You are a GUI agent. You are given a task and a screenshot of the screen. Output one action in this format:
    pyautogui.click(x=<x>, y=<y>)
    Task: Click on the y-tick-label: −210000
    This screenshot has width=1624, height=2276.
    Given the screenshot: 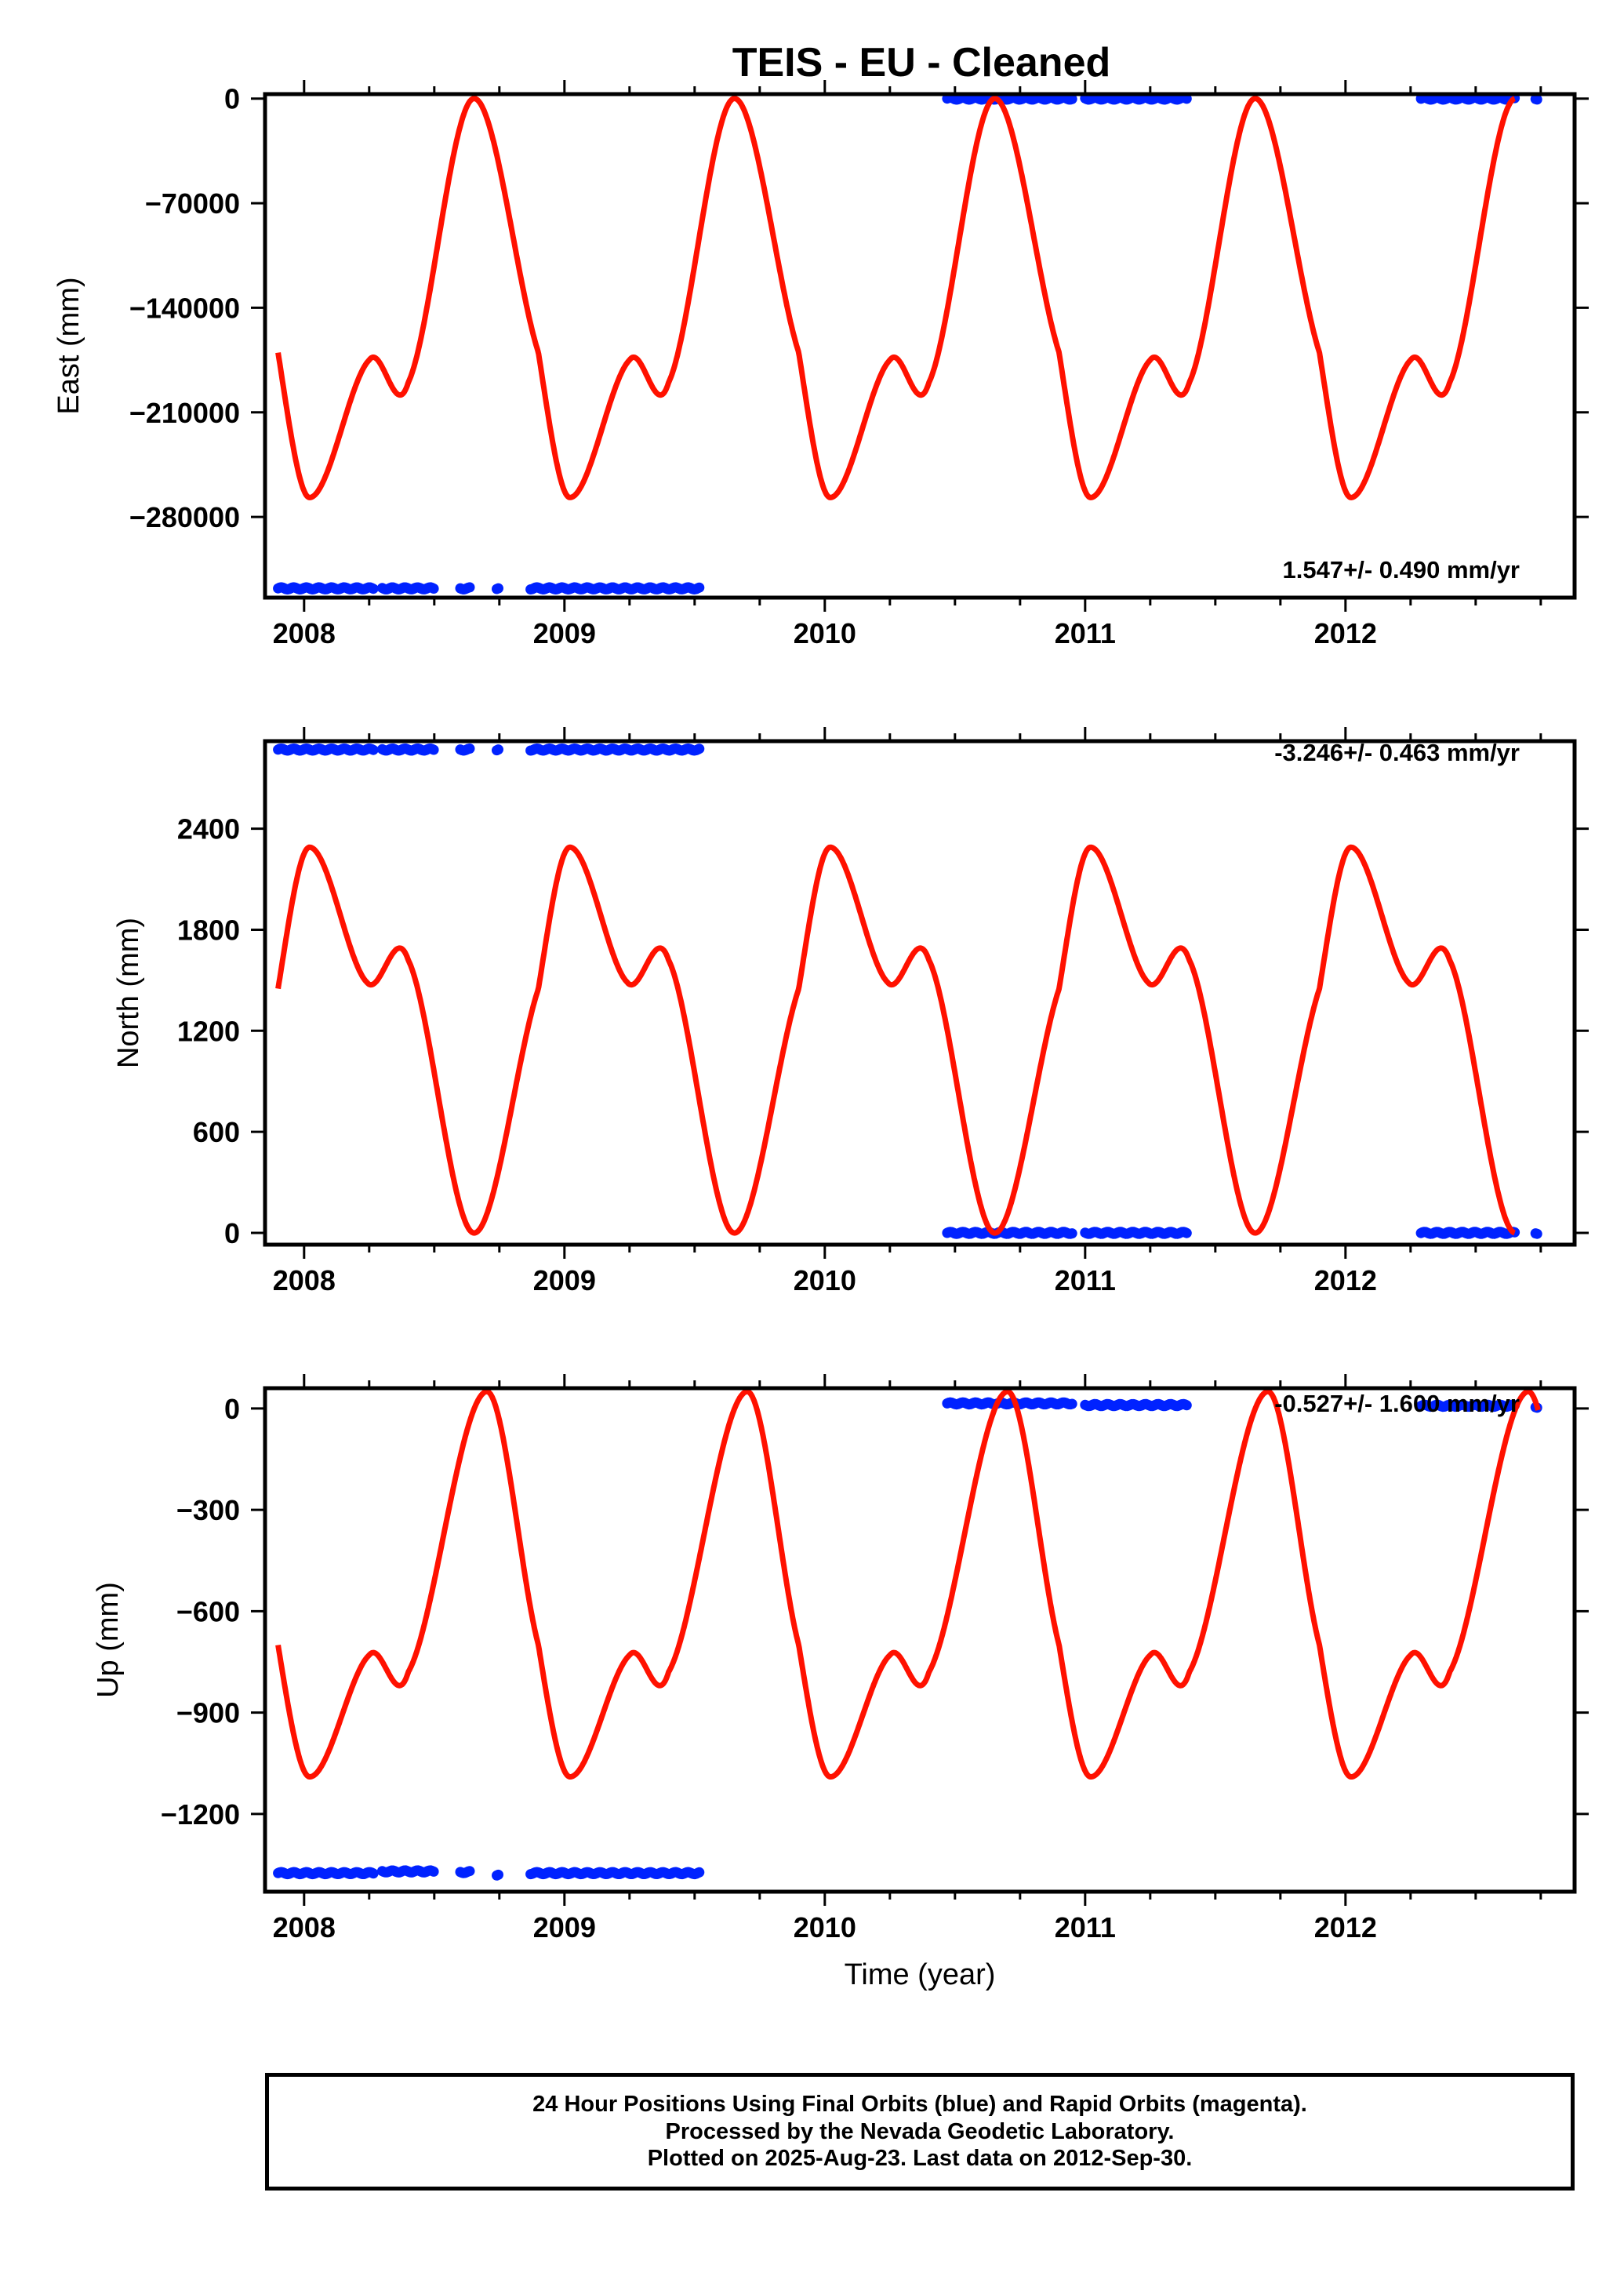 What is the action you would take?
    pyautogui.click(x=185, y=413)
    